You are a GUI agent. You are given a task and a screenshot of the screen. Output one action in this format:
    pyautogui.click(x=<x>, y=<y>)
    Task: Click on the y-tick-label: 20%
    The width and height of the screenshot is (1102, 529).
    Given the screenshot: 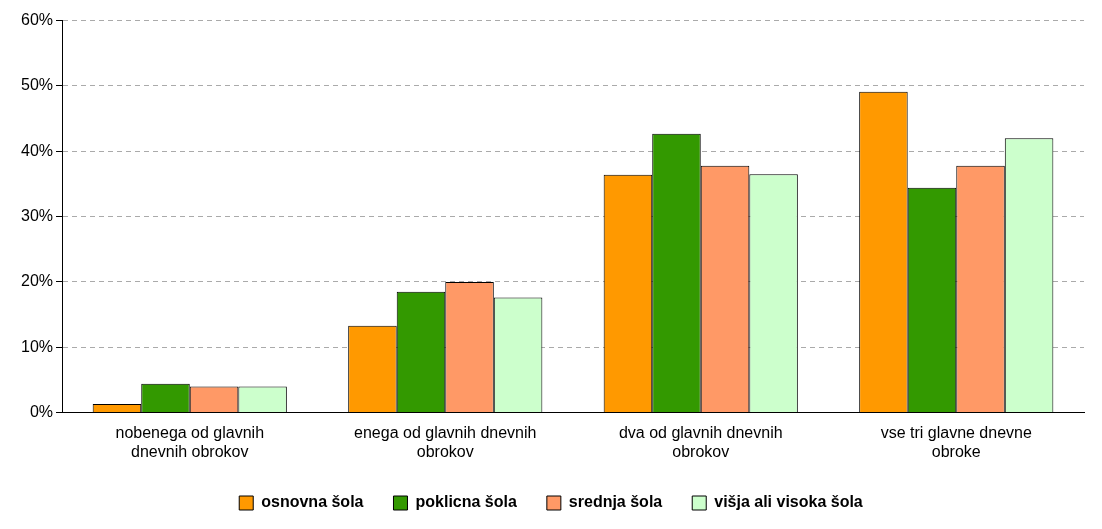 What is the action you would take?
    pyautogui.click(x=37, y=281)
    